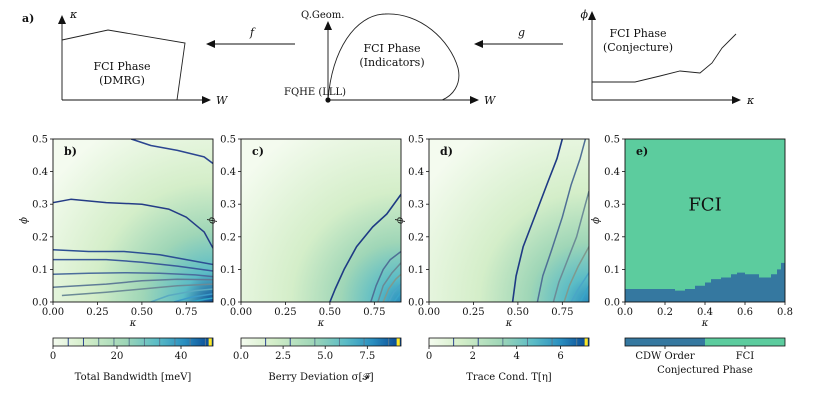 Image resolution: width=830 pixels, height=410 pixels. What do you see at coordinates (241, 356) in the screenshot?
I see `colorbar-tick-label: 0.0` at bounding box center [241, 356].